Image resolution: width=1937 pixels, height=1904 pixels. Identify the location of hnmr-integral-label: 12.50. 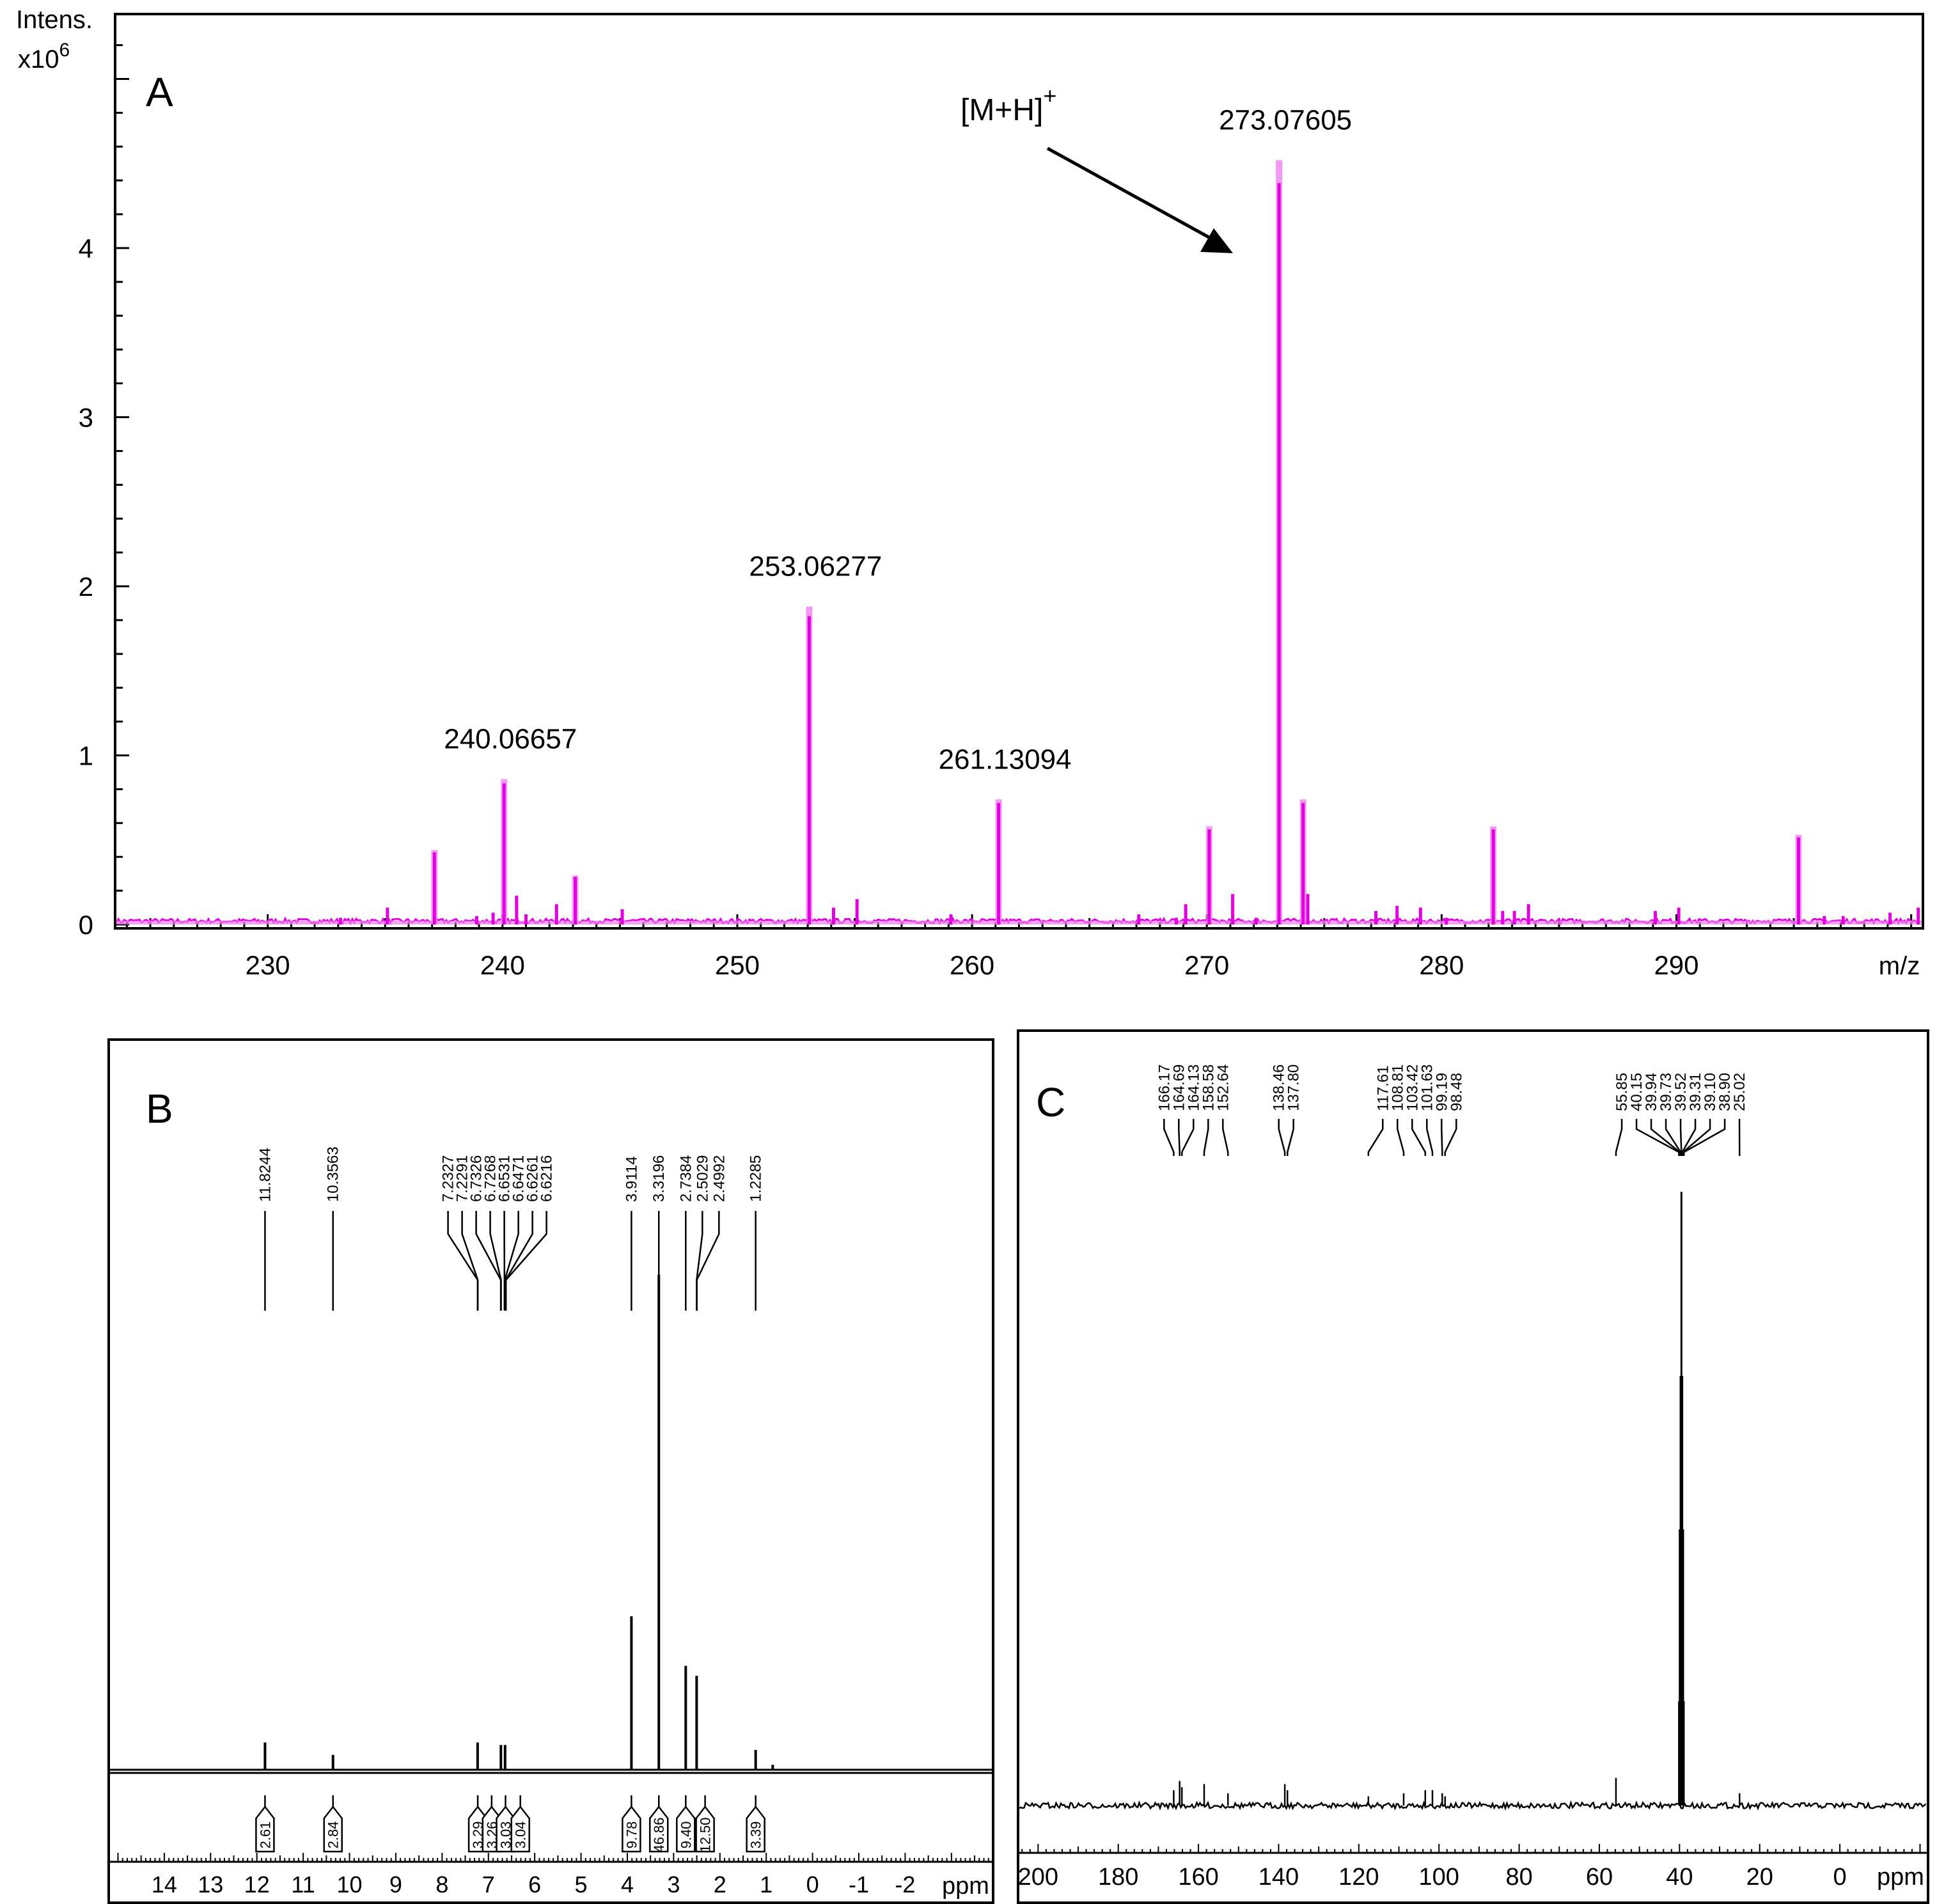
(706, 1834).